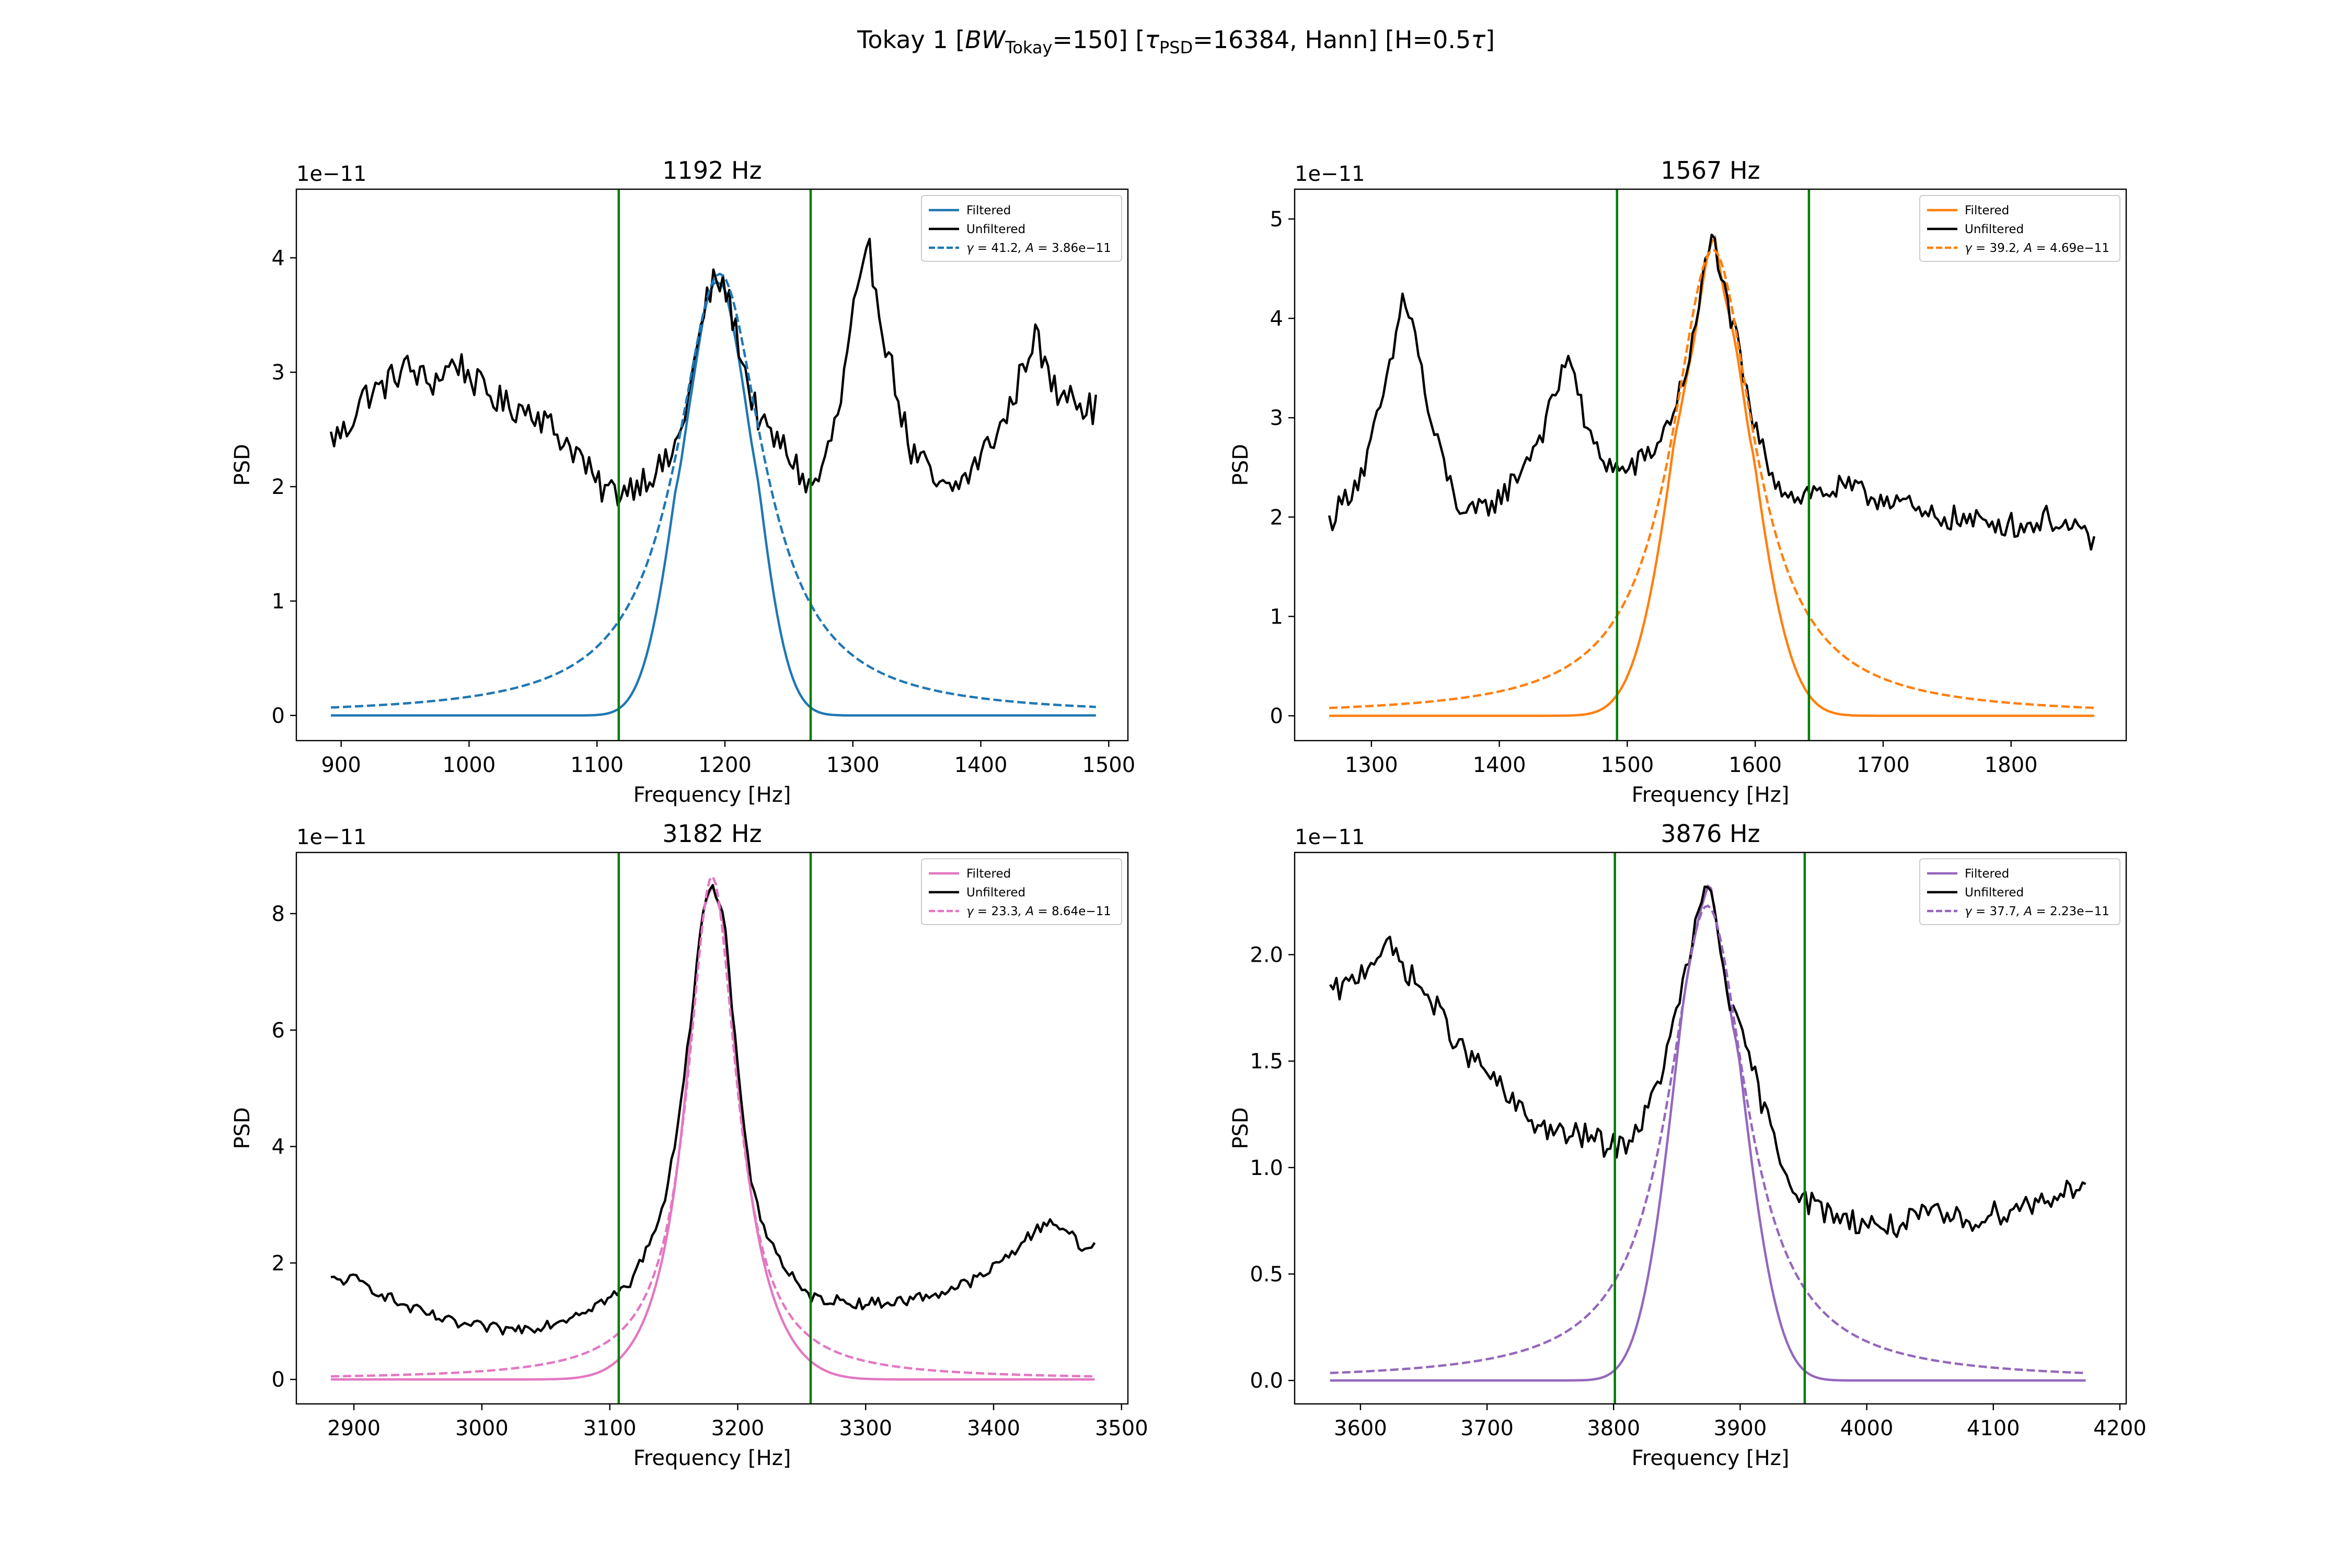 The width and height of the screenshot is (2352, 1568). I want to click on legend-fit-label: γ = 39.2, A = 4.69e−11, so click(2037, 248).